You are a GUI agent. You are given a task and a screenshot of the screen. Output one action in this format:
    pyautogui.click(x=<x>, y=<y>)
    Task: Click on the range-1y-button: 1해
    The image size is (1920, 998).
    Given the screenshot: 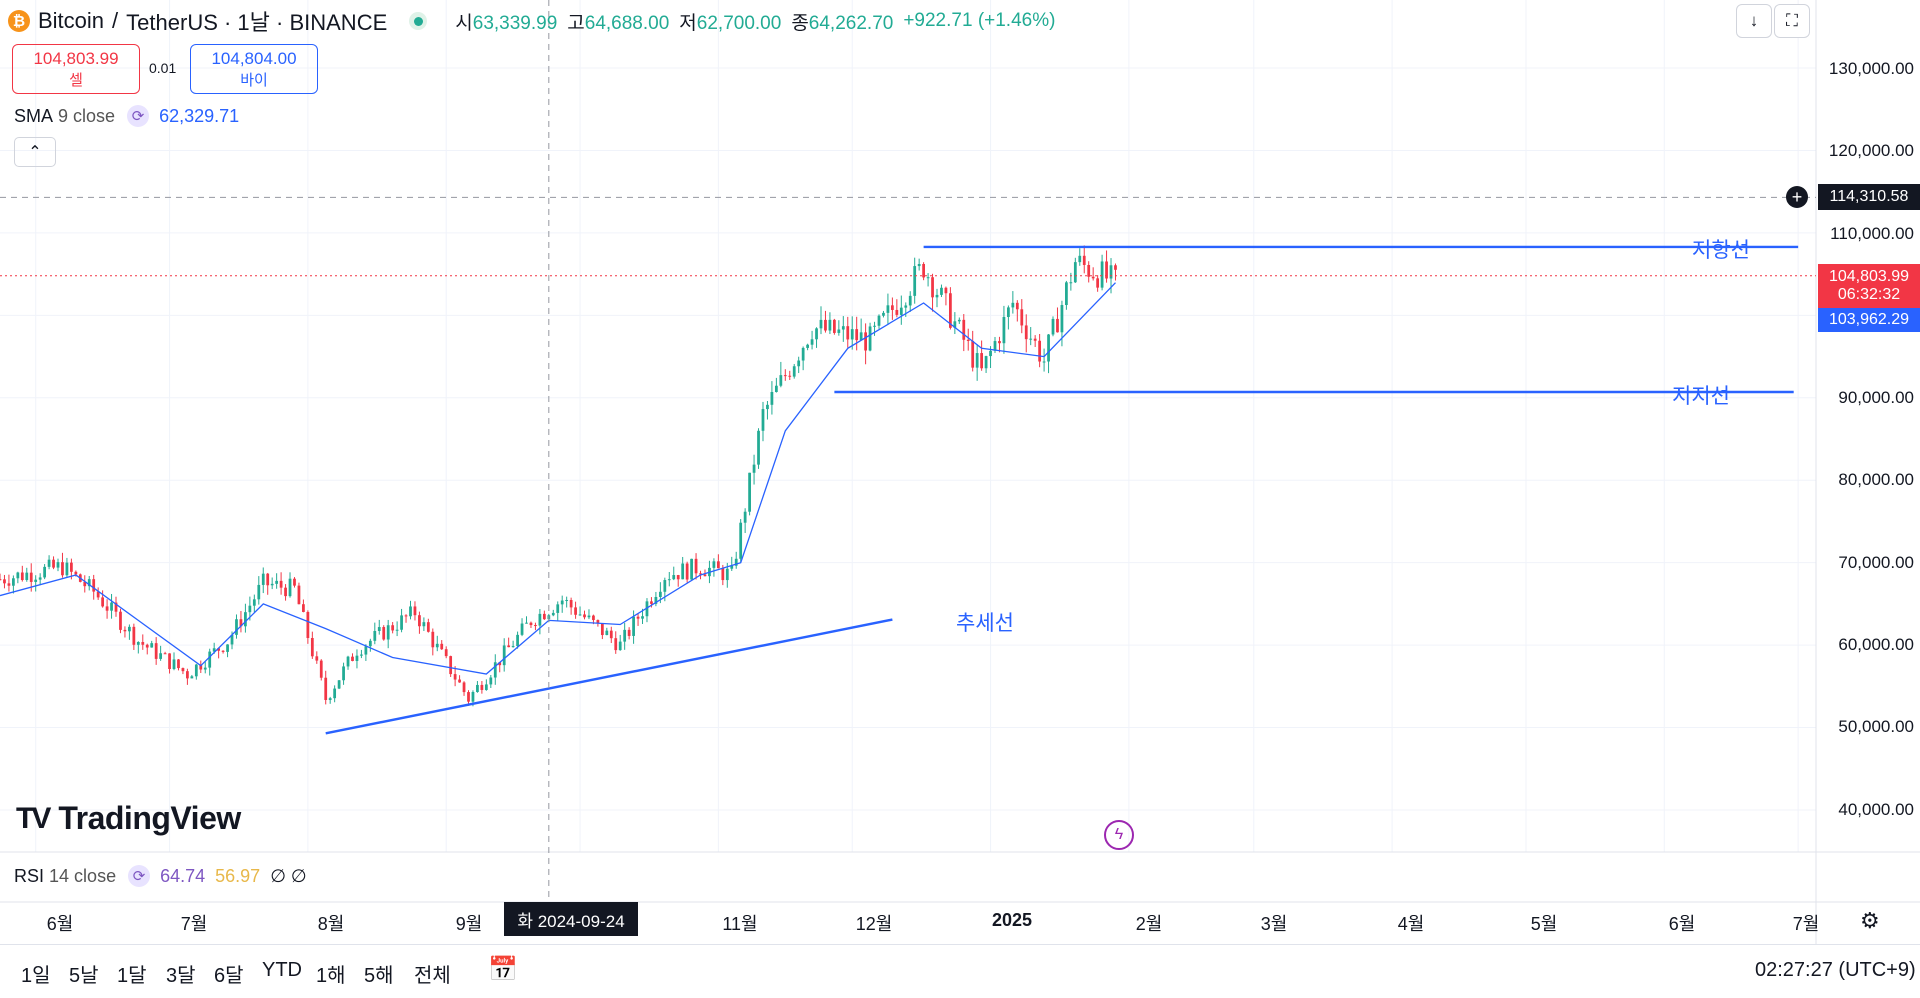 What is the action you would take?
    pyautogui.click(x=331, y=976)
    